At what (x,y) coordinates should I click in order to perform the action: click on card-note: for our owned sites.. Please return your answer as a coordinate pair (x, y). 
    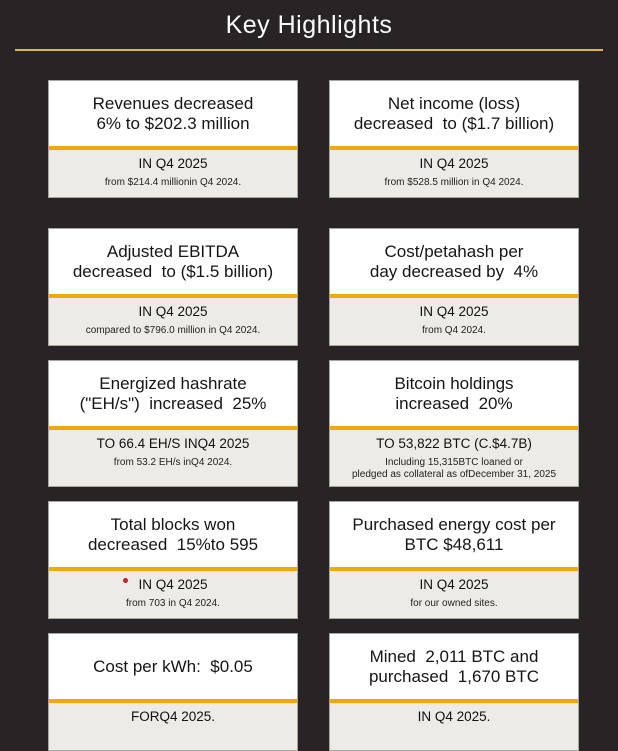
    Looking at the image, I should click on (454, 604).